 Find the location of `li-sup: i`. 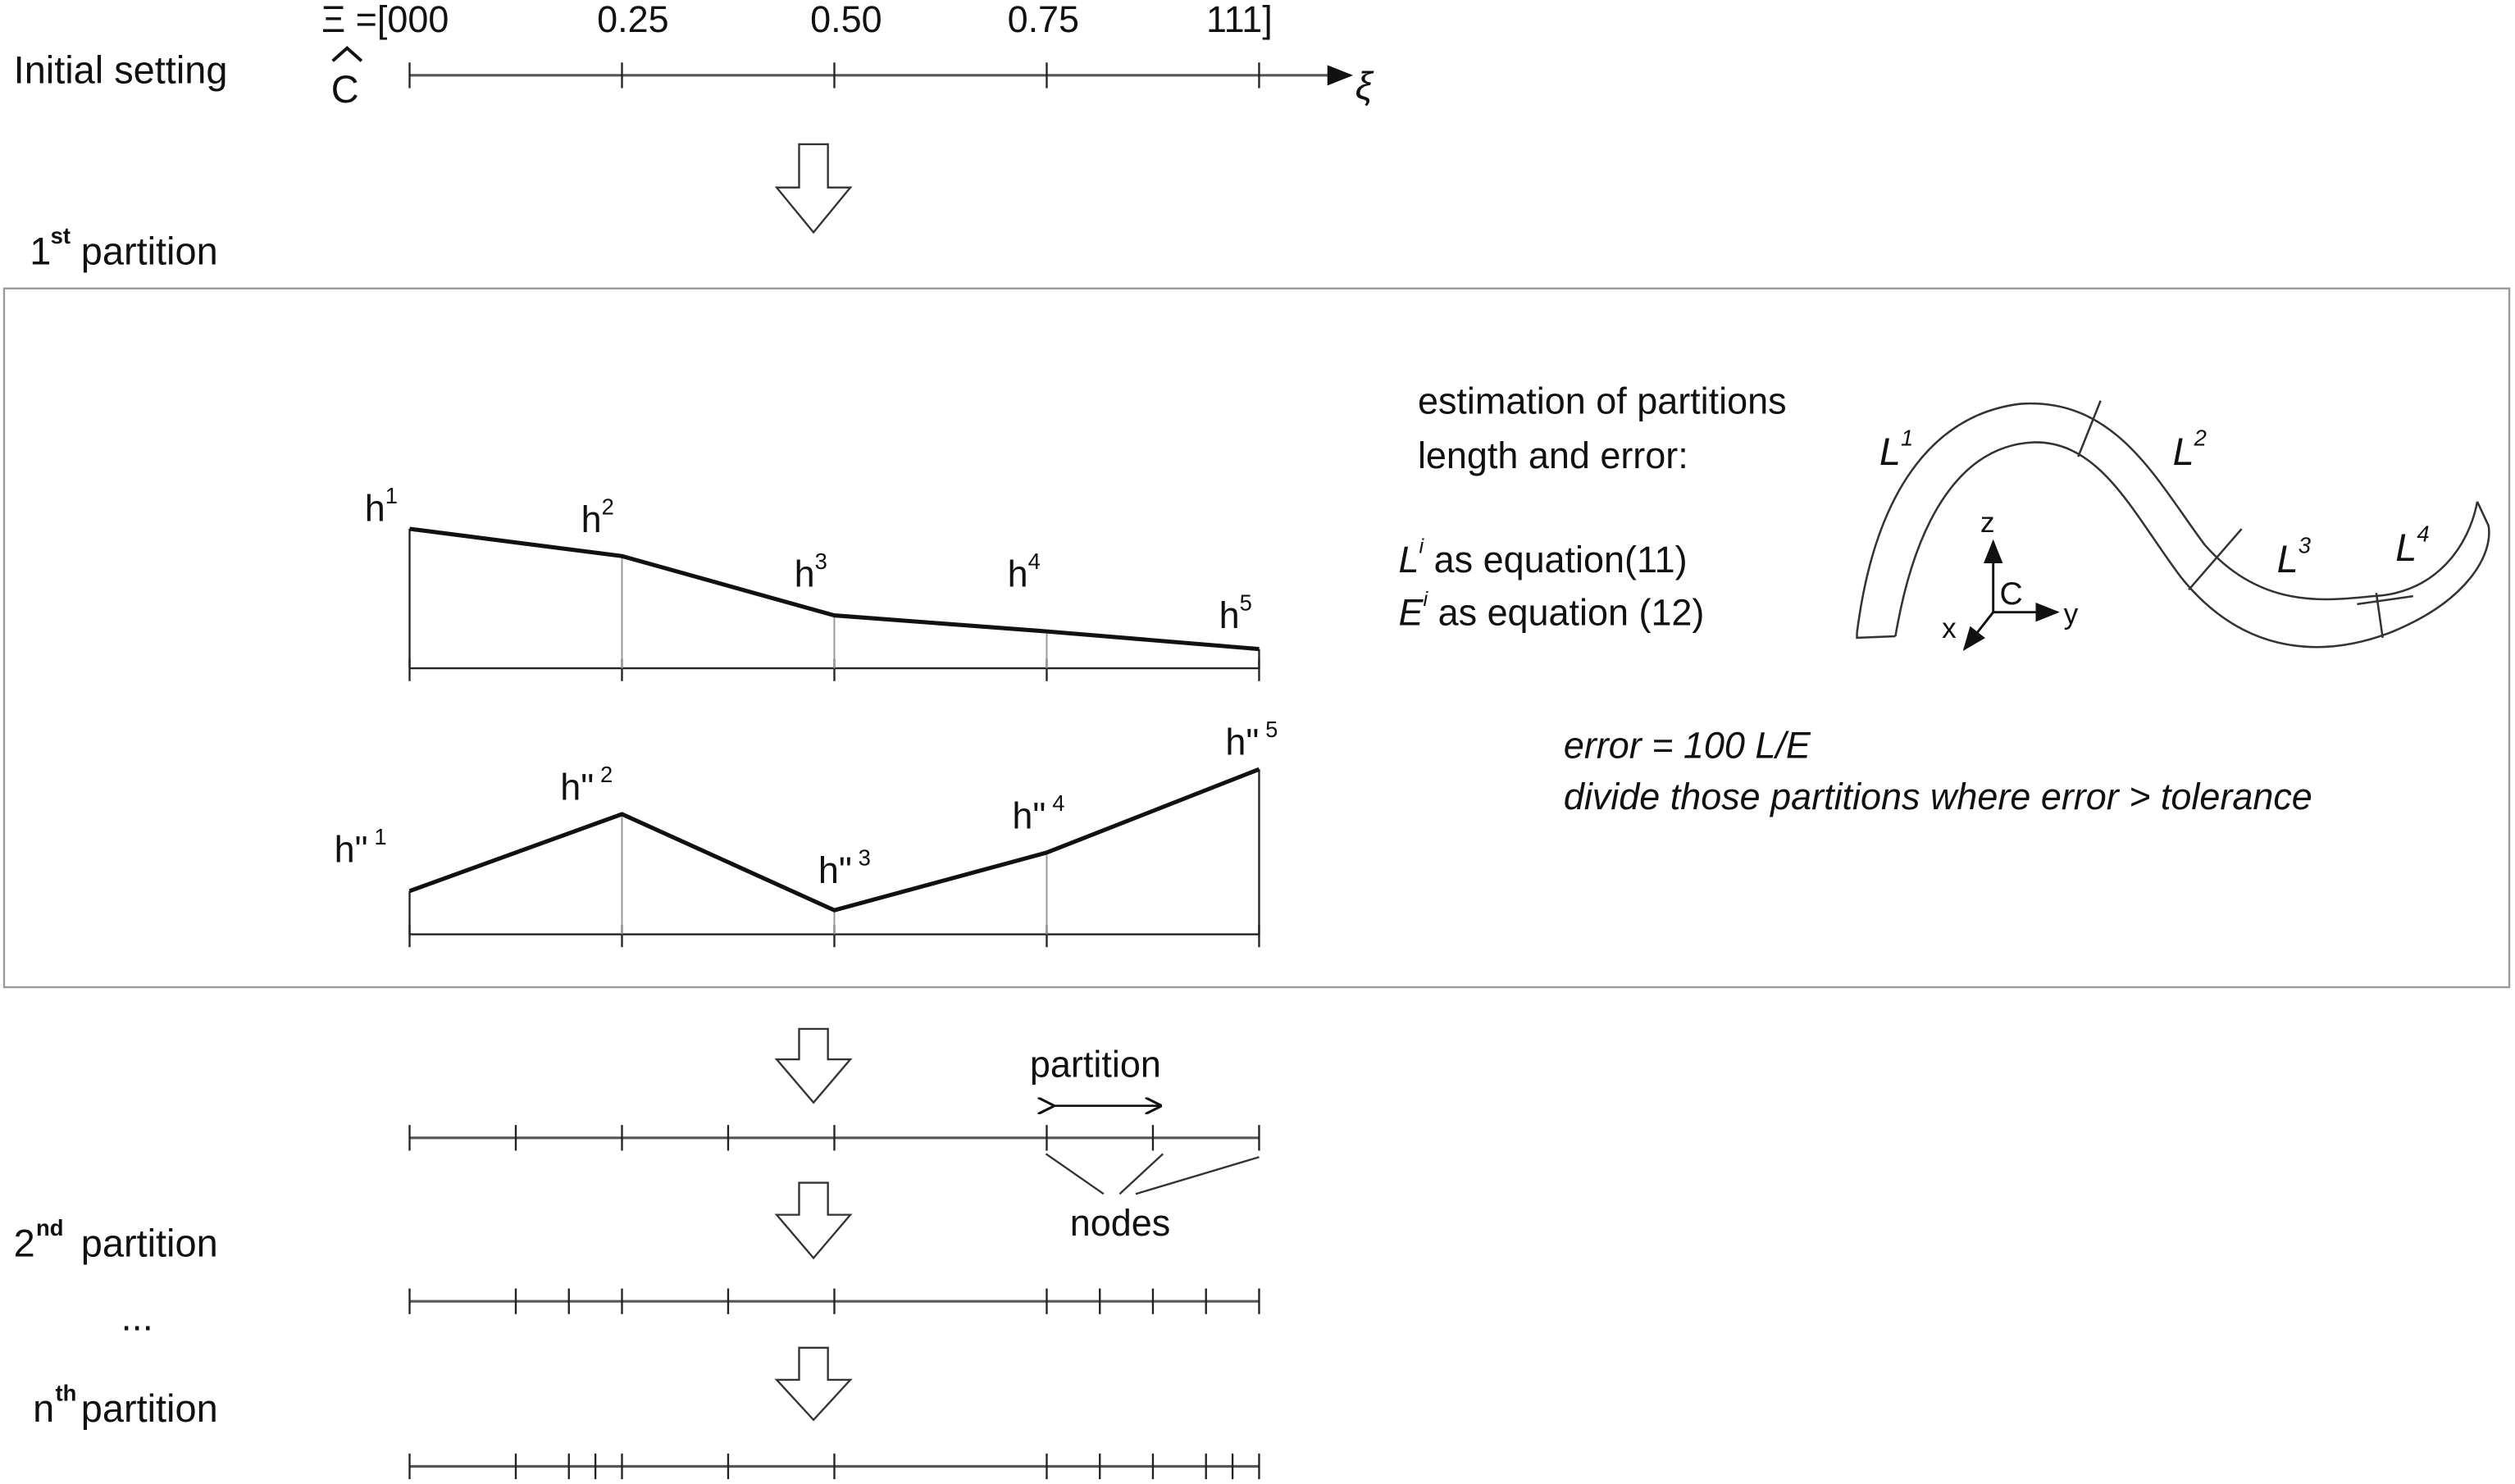

li-sup: i is located at coordinates (1422, 546).